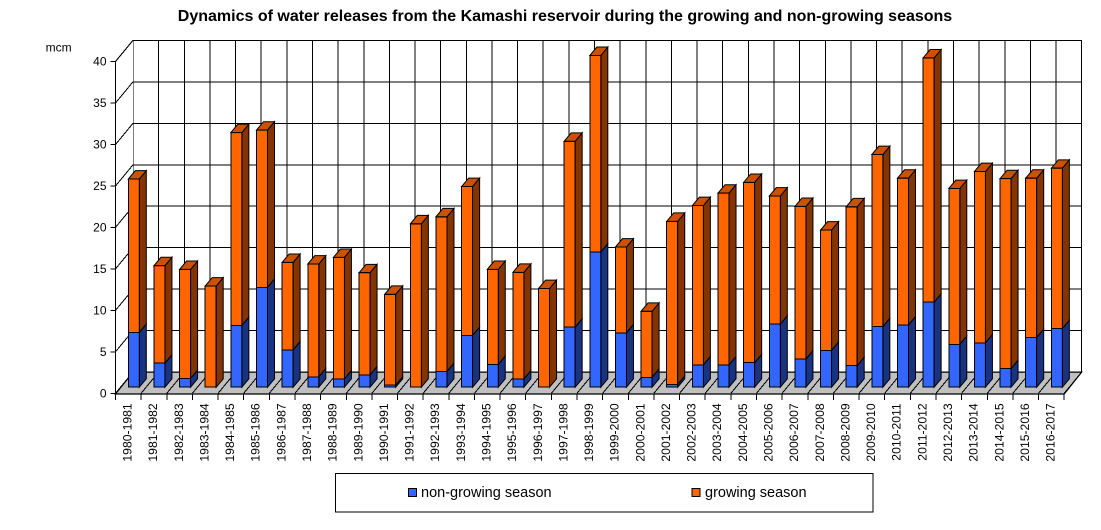 This screenshot has height=530, width=1101. What do you see at coordinates (281, 432) in the screenshot?
I see `svg-text: 1986-1987` at bounding box center [281, 432].